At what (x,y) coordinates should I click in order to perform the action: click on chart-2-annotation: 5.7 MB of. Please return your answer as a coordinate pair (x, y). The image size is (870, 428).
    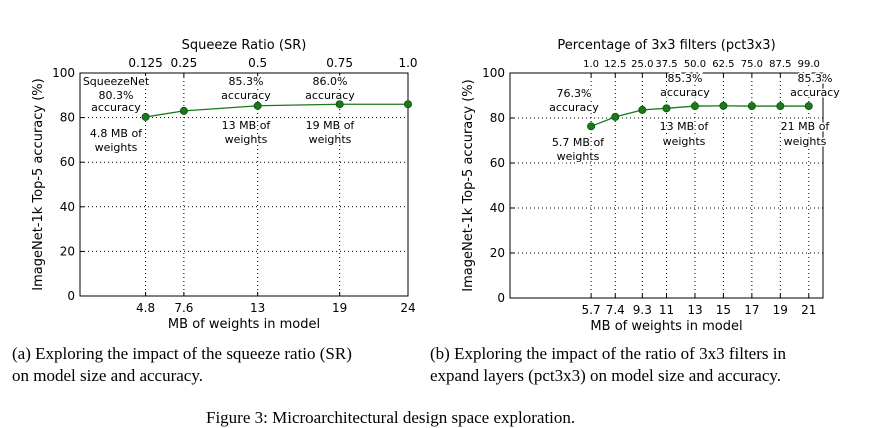
    Looking at the image, I should click on (578, 142).